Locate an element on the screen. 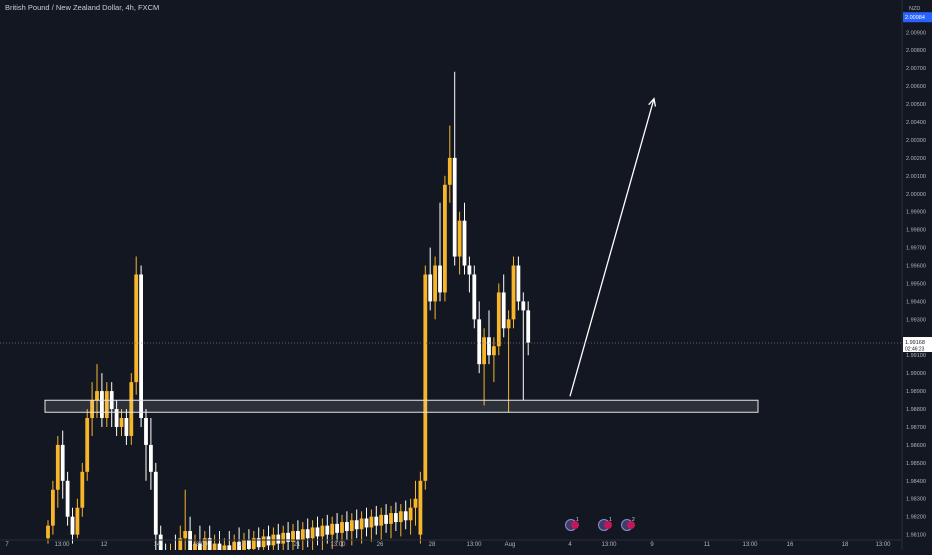 This screenshot has width=932, height=555. price-tick: 2.00700 is located at coordinates (916, 69).